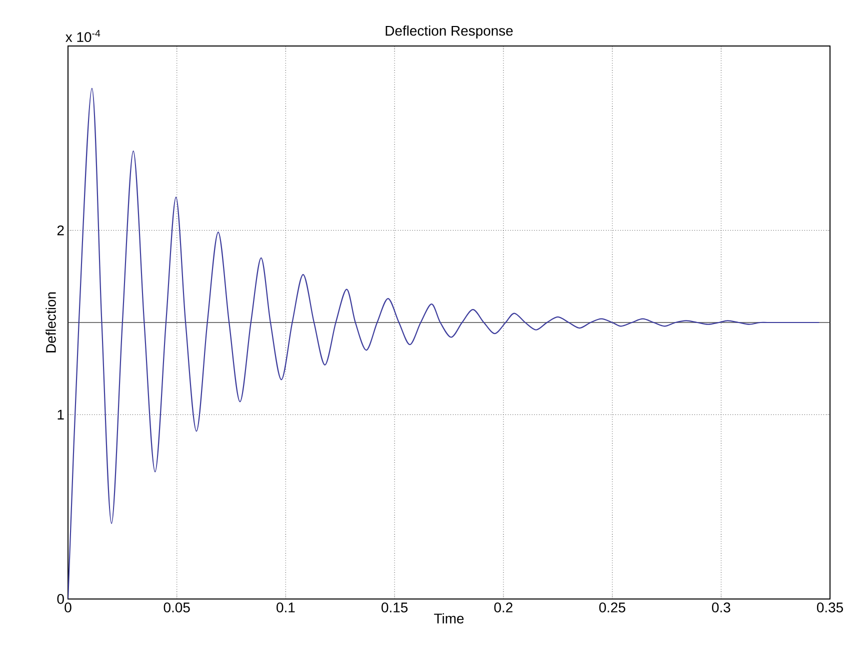 The width and height of the screenshot is (857, 658). What do you see at coordinates (51, 322) in the screenshot?
I see `y-axis-title: Deflection` at bounding box center [51, 322].